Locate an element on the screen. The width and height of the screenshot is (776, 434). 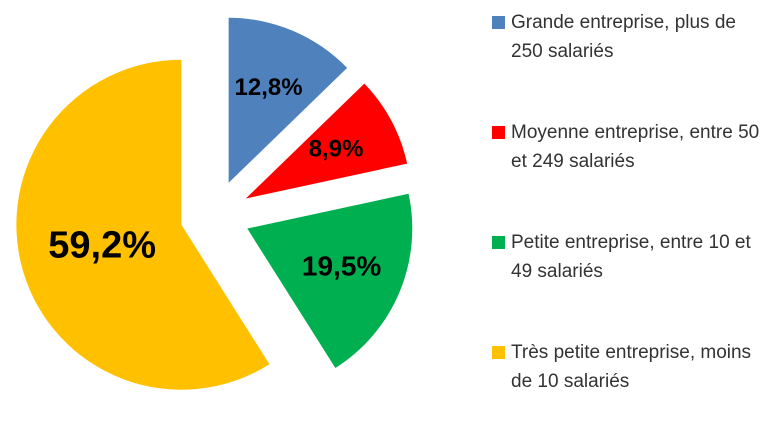
data-label: 8,9% is located at coordinates (336, 149).